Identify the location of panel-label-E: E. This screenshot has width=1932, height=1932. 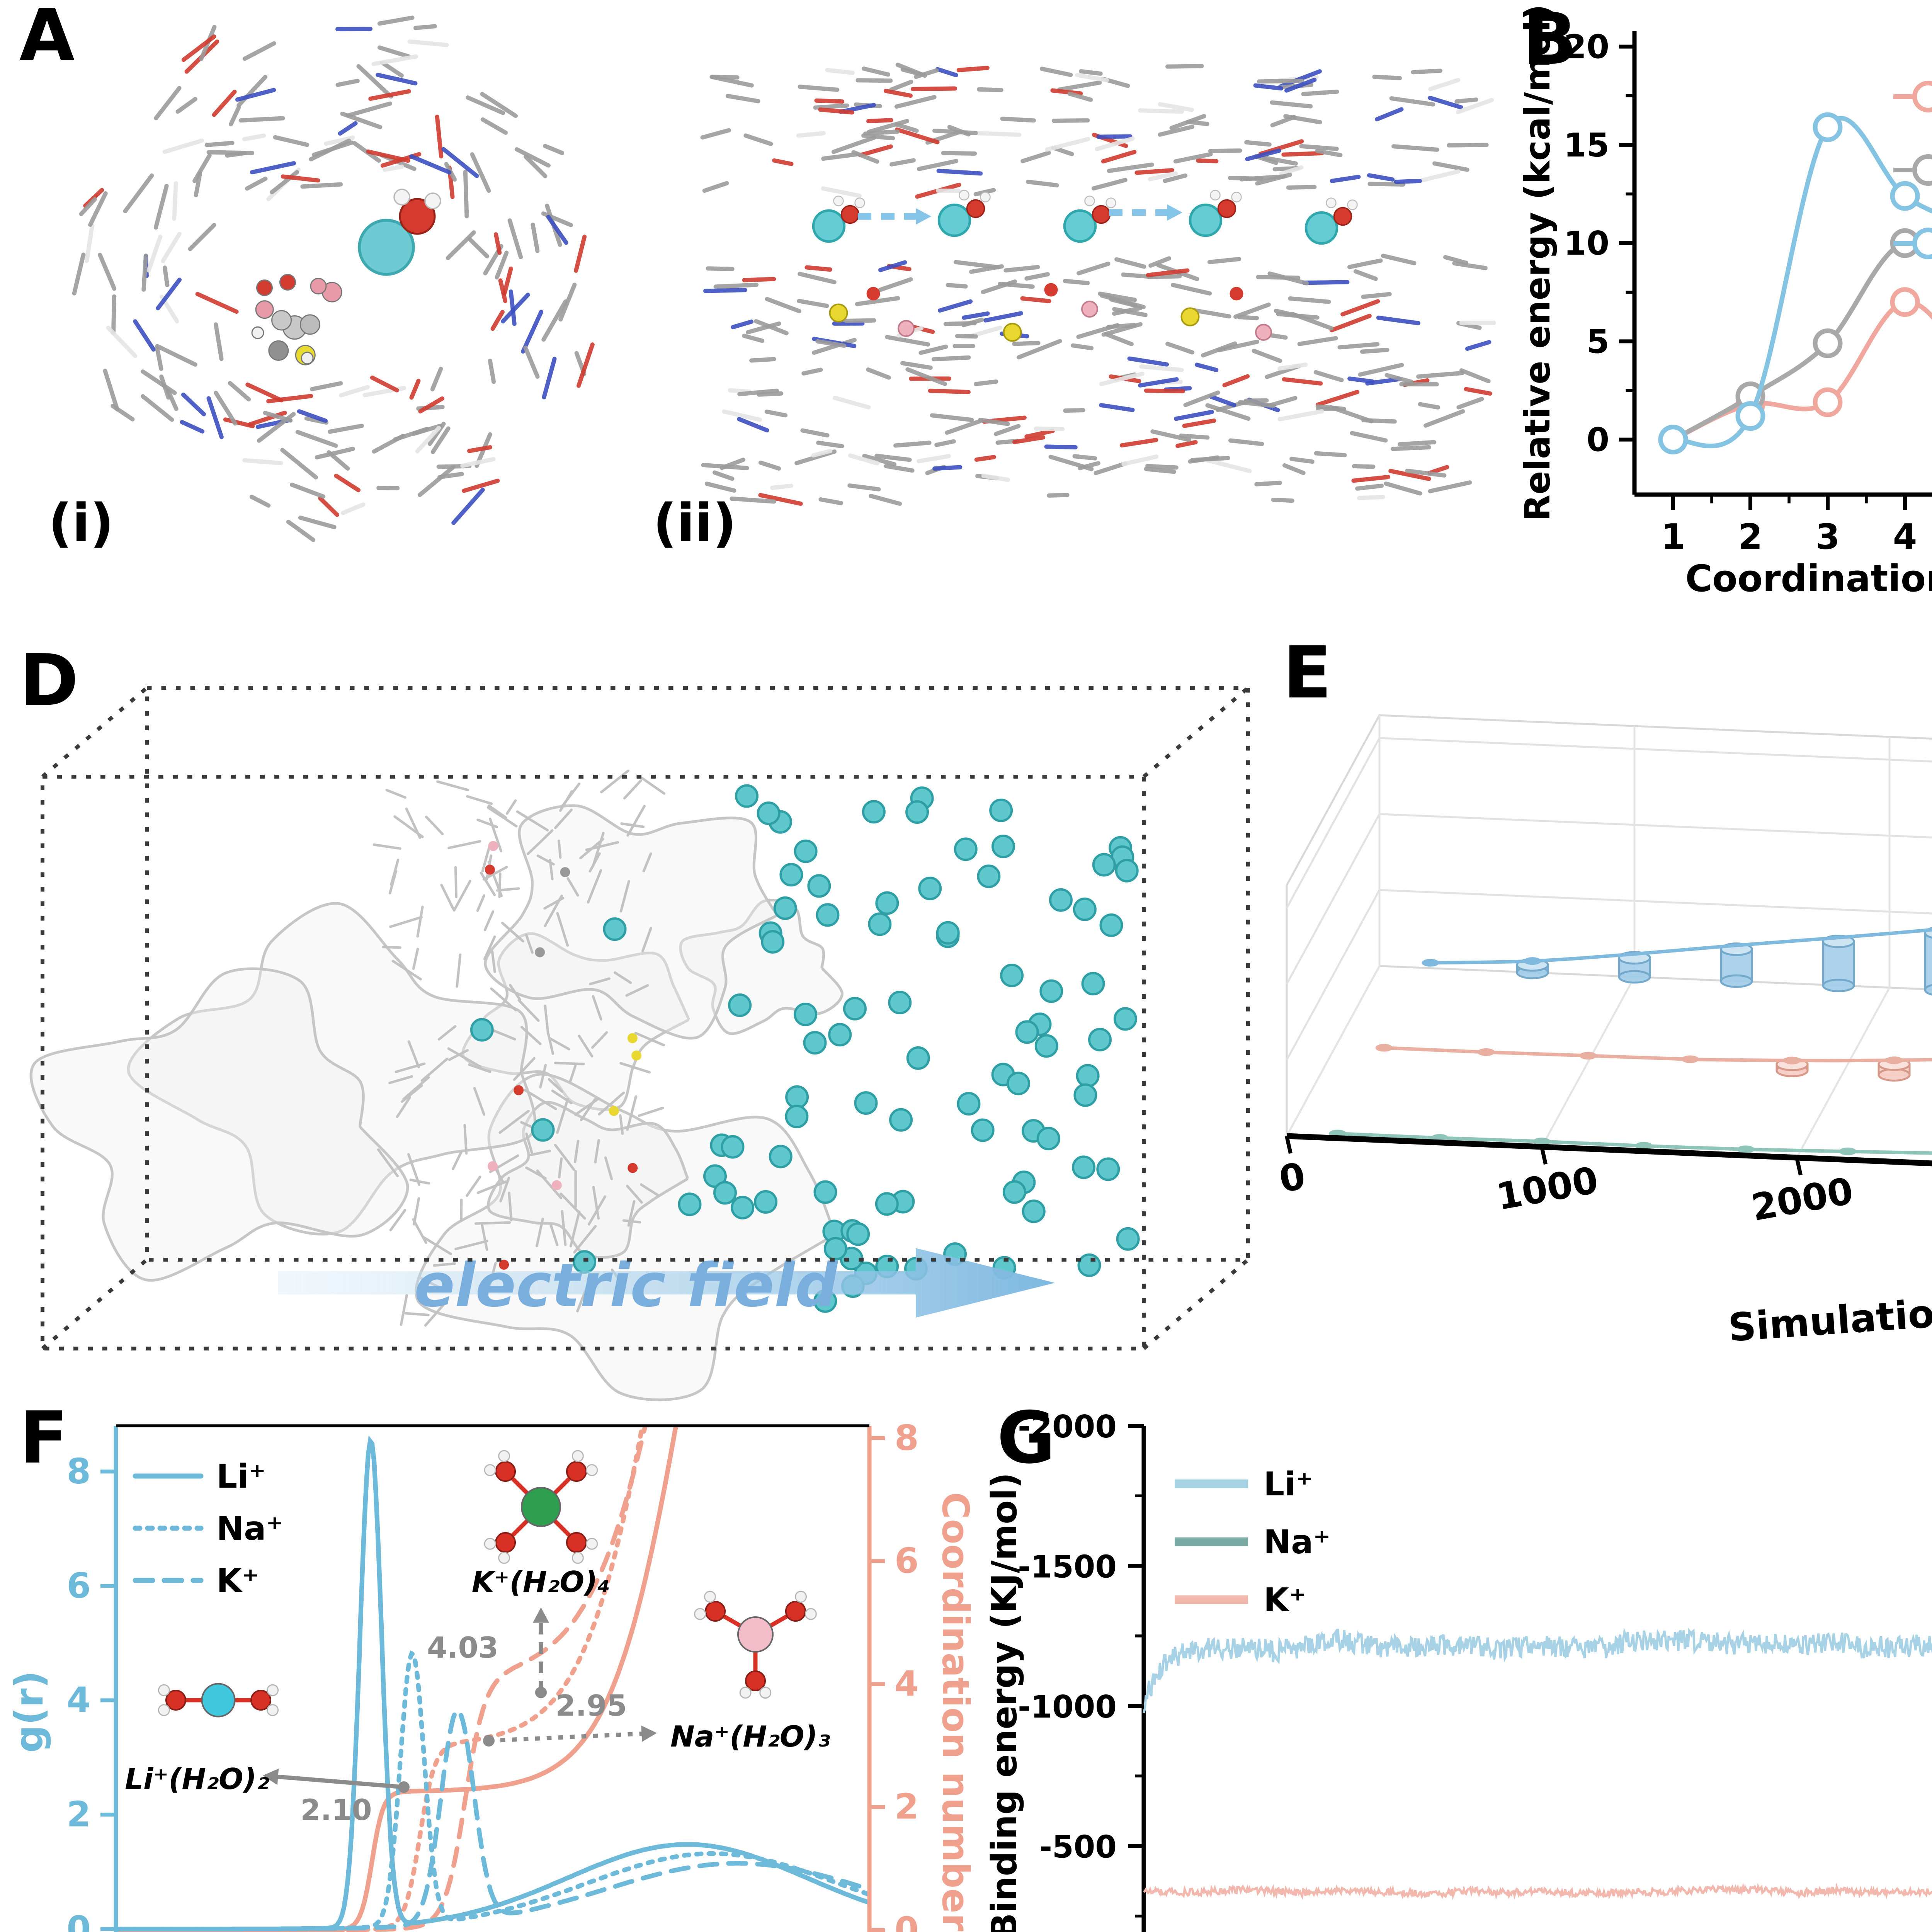
(1307, 674).